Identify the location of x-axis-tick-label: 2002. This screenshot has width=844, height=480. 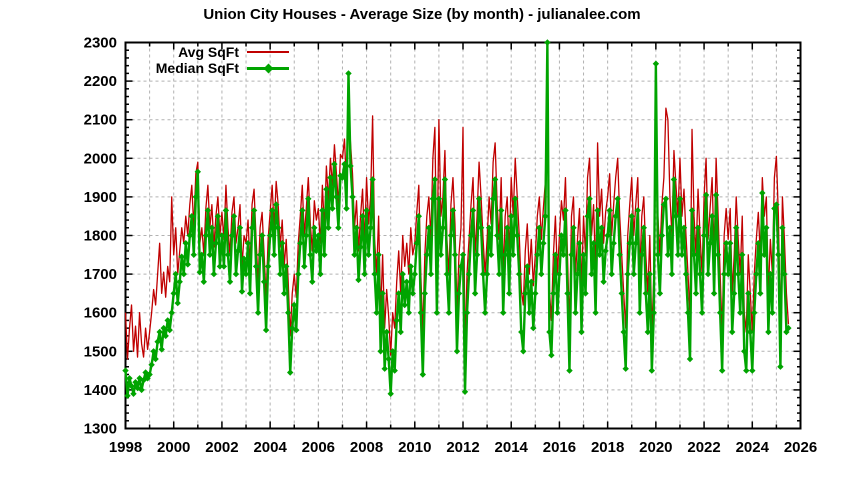
(221, 447).